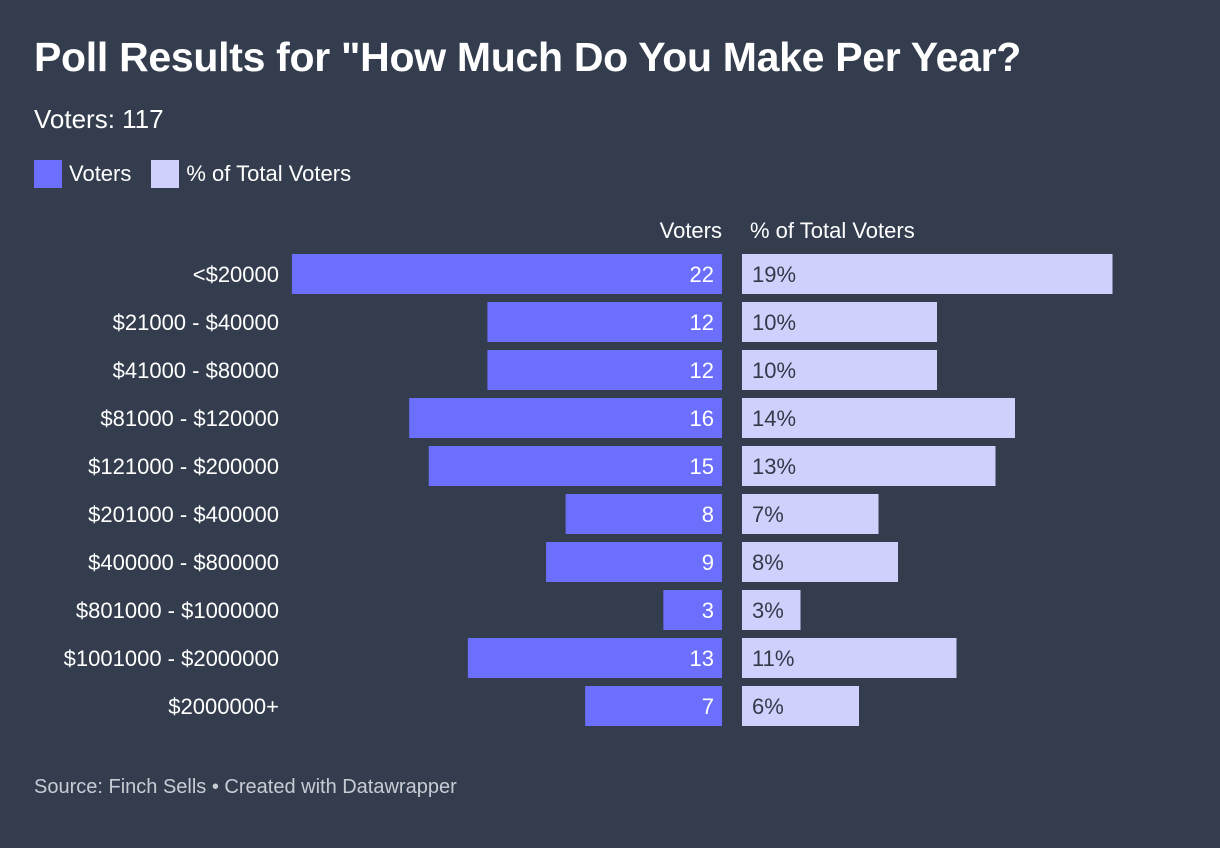 This screenshot has height=848, width=1220. I want to click on legend-swatch-percent, so click(165, 174).